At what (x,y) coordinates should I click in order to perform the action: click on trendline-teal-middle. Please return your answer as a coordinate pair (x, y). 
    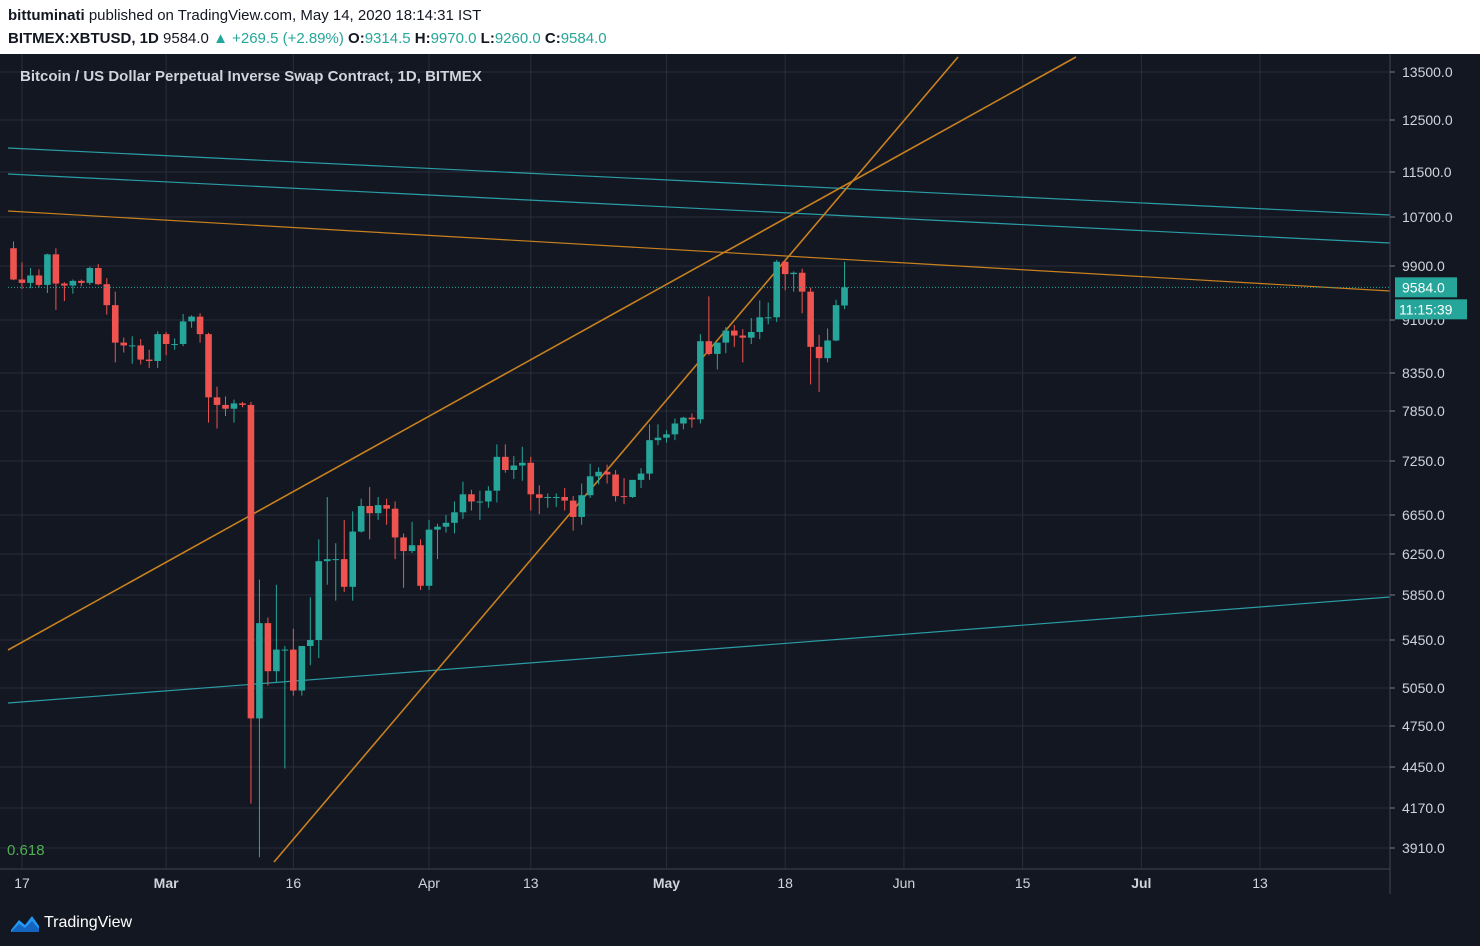
    Looking at the image, I should click on (699, 208).